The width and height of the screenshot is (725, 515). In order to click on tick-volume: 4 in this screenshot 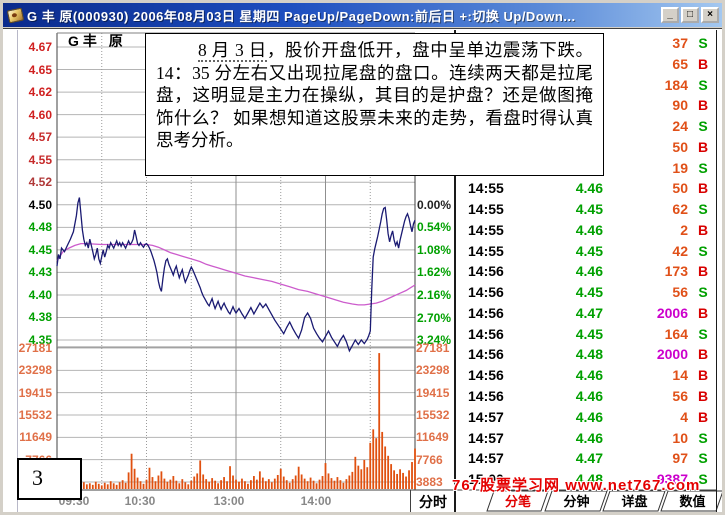, I will do `click(684, 416)`.